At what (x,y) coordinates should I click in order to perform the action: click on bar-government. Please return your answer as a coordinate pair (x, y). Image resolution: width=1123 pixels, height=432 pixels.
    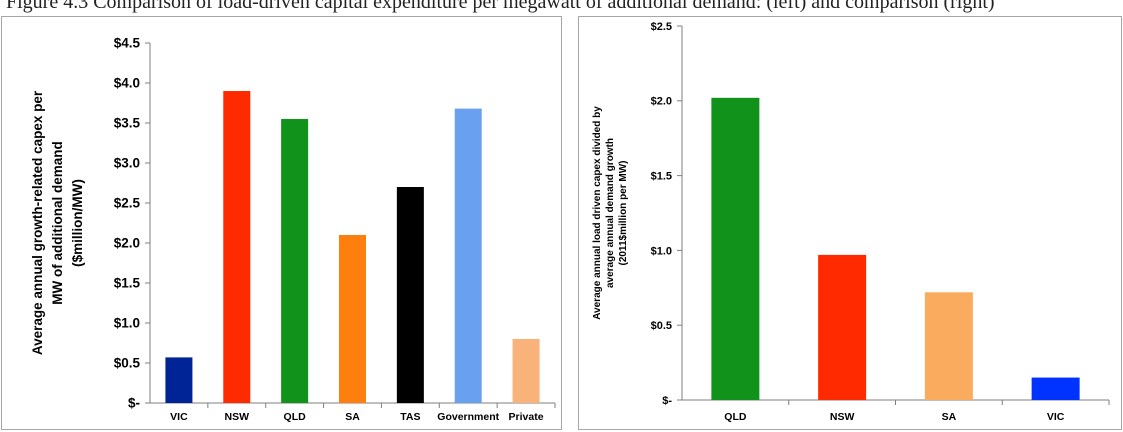
    Looking at the image, I should click on (468, 255).